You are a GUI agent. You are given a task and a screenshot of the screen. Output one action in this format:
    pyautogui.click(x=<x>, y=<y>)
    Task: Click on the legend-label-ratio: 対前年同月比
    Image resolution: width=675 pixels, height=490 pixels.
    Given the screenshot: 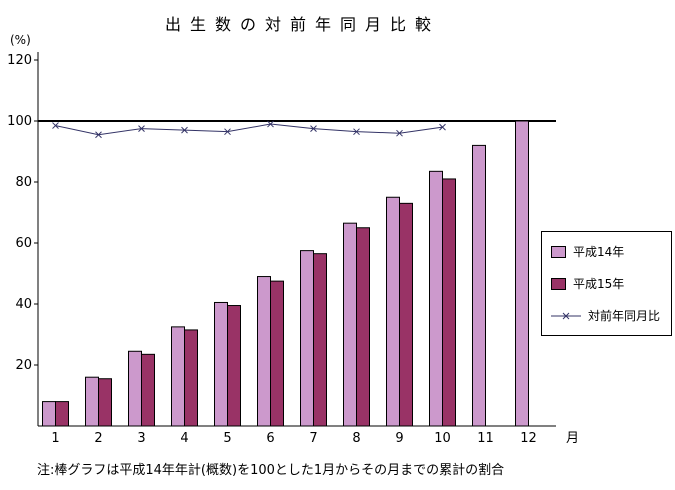 What is the action you would take?
    pyautogui.click(x=624, y=316)
    